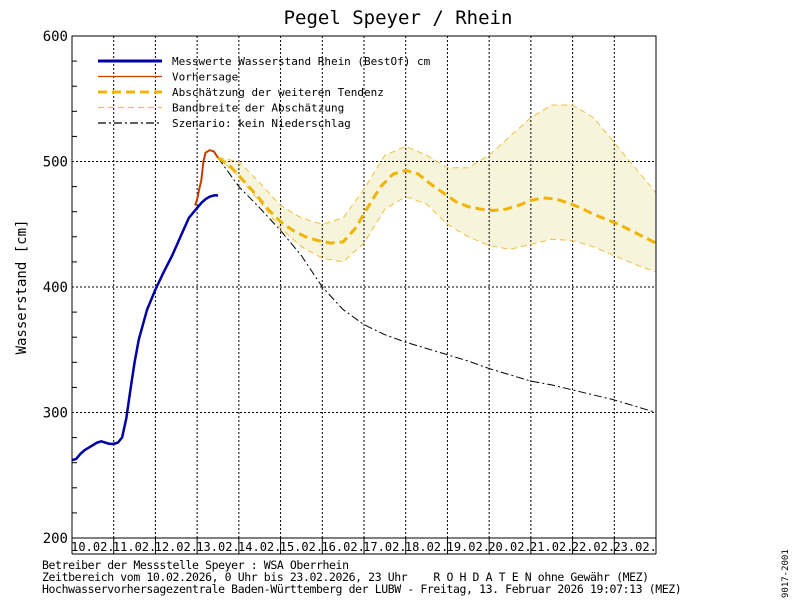 Image resolution: width=800 pixels, height=600 pixels. I want to click on legend-entry-tendency-label: Abschätzung der weiteren Tendenz, so click(278, 92).